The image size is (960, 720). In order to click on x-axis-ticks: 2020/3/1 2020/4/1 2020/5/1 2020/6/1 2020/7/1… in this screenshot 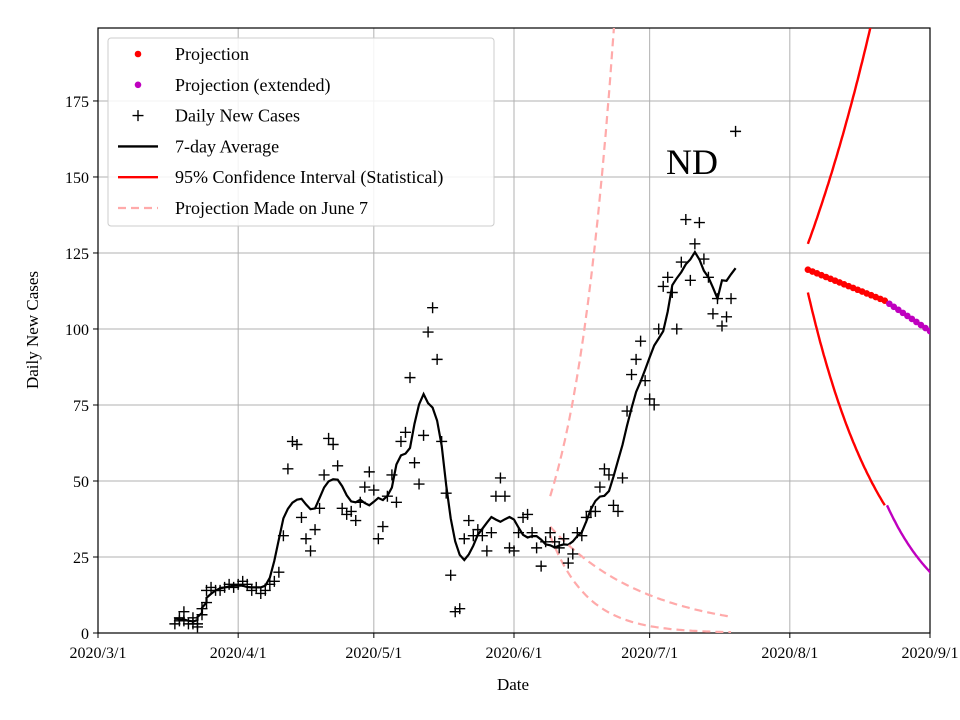, I will do `click(514, 647)`.